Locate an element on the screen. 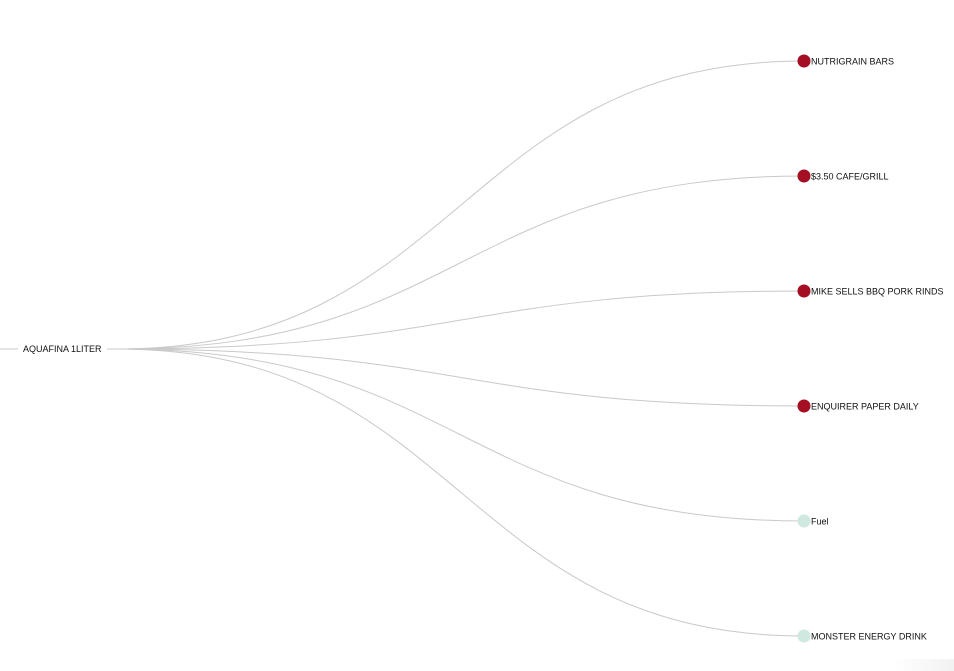 The width and height of the screenshot is (954, 671). child-node: $3.50 CAFE/GRILL is located at coordinates (843, 176).